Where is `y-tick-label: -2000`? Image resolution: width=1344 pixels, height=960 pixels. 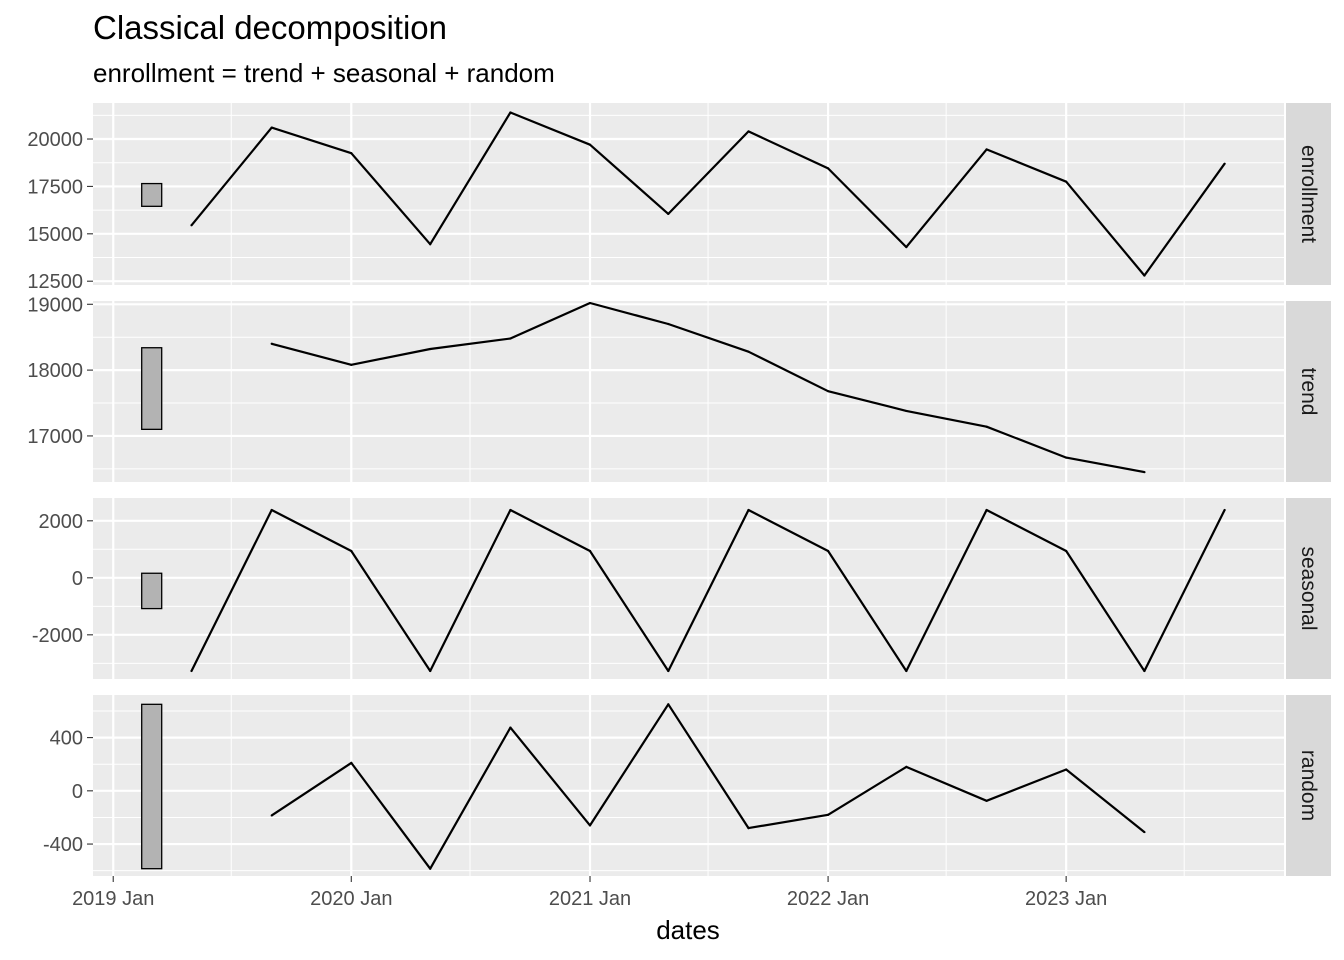 y-tick-label: -2000 is located at coordinates (57, 636).